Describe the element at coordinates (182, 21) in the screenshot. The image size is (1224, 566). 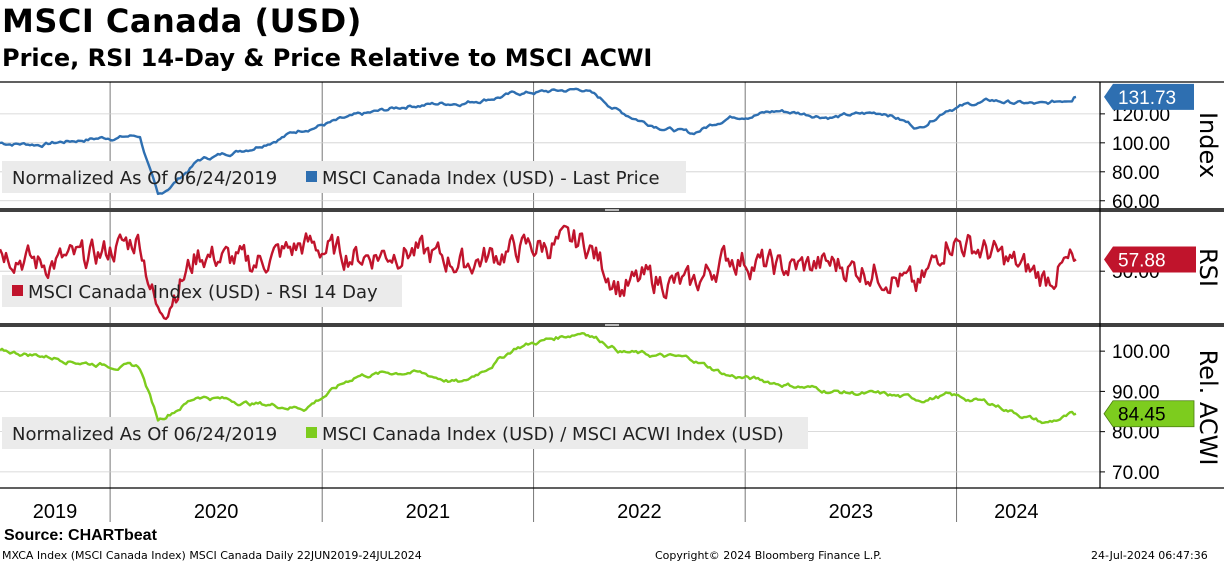
I see `chart-title: MSCI Canada (USD)` at that location.